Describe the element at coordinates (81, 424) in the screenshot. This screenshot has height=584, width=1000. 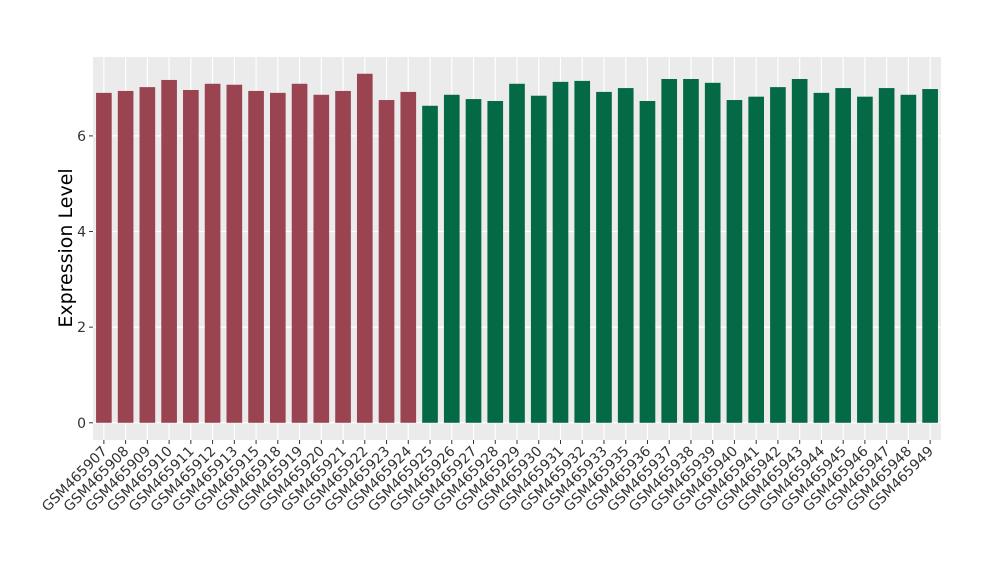
I see `y-tick-label: 0` at that location.